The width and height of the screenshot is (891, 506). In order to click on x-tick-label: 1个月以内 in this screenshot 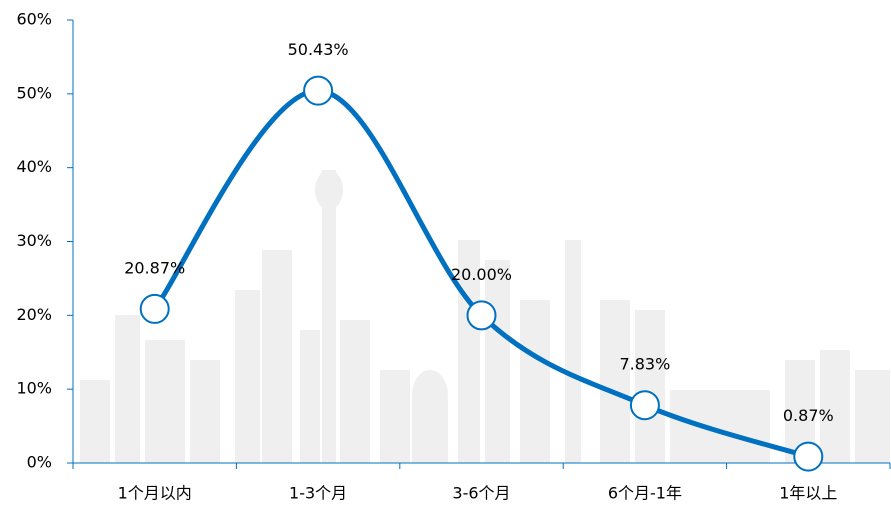, I will do `click(155, 493)`.